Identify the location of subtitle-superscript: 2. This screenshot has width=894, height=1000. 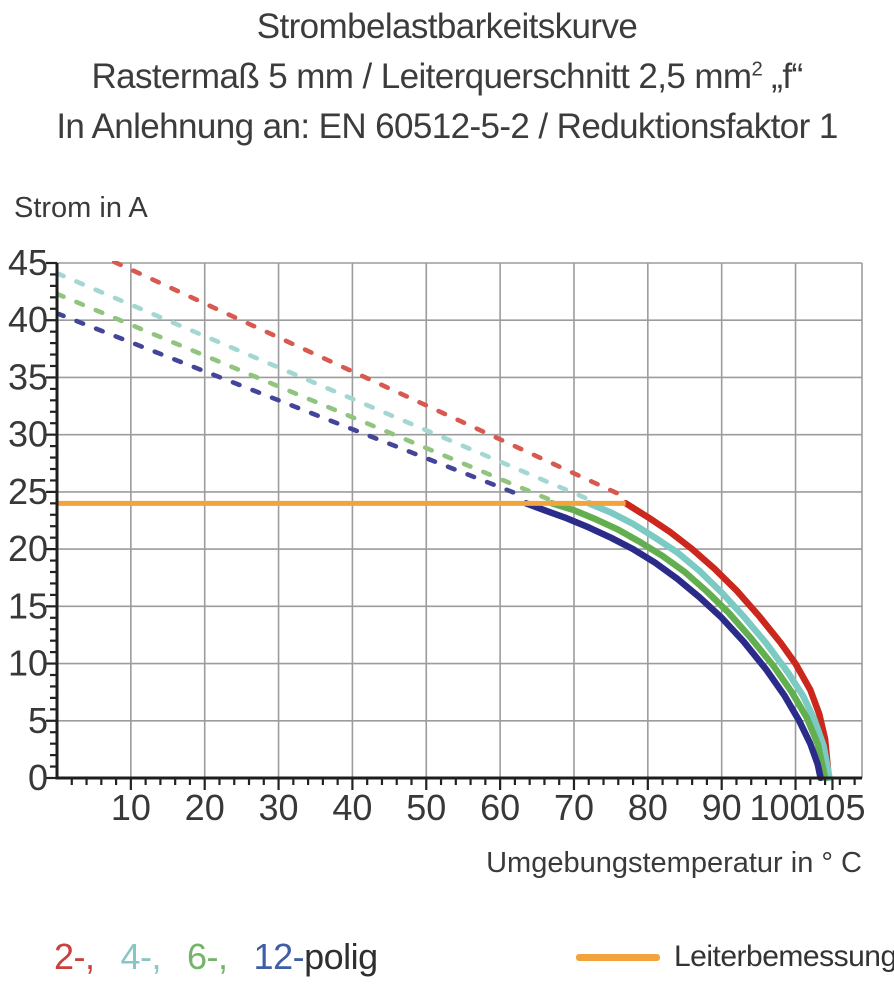
(757, 69).